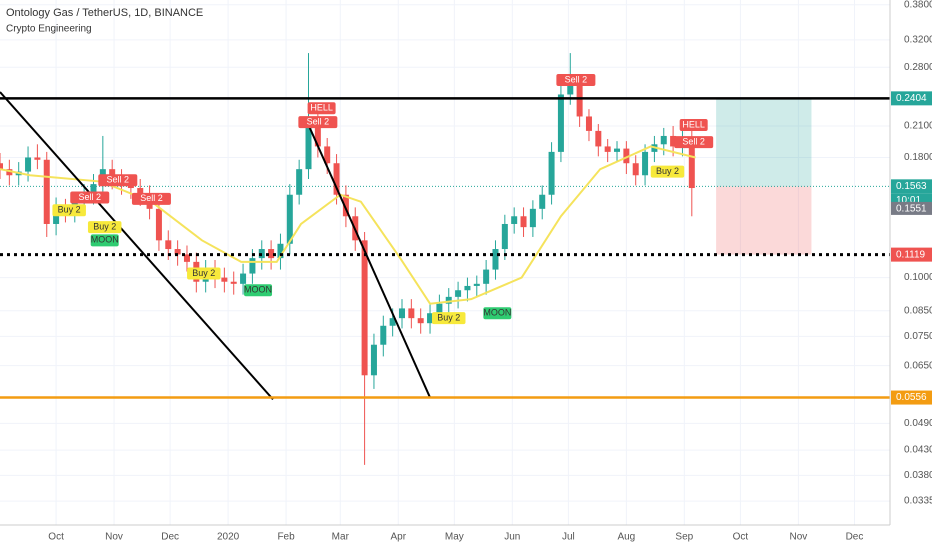 Image resolution: width=932 pixels, height=550 pixels. What do you see at coordinates (918, 475) in the screenshot?
I see `y-tick-label: 0.0380` at bounding box center [918, 475].